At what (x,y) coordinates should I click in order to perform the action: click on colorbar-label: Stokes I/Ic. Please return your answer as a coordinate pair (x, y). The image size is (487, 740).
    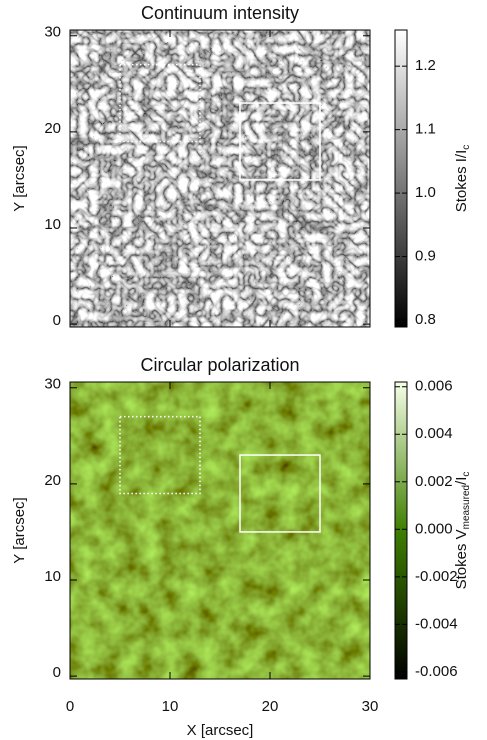
    Looking at the image, I should click on (462, 179).